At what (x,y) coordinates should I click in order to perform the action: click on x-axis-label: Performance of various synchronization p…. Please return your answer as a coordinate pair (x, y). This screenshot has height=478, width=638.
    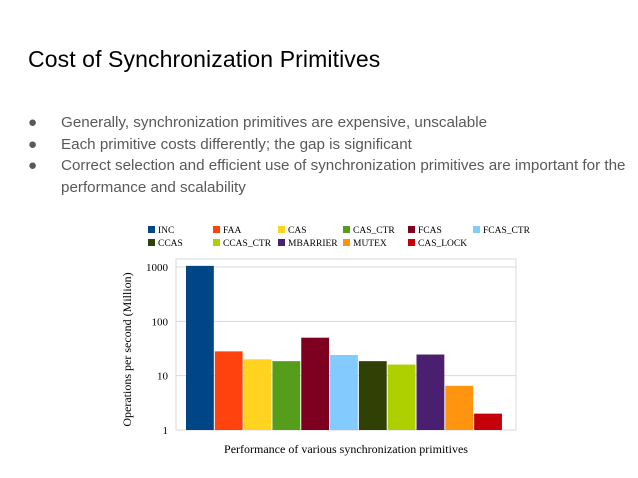
    Looking at the image, I should click on (346, 449).